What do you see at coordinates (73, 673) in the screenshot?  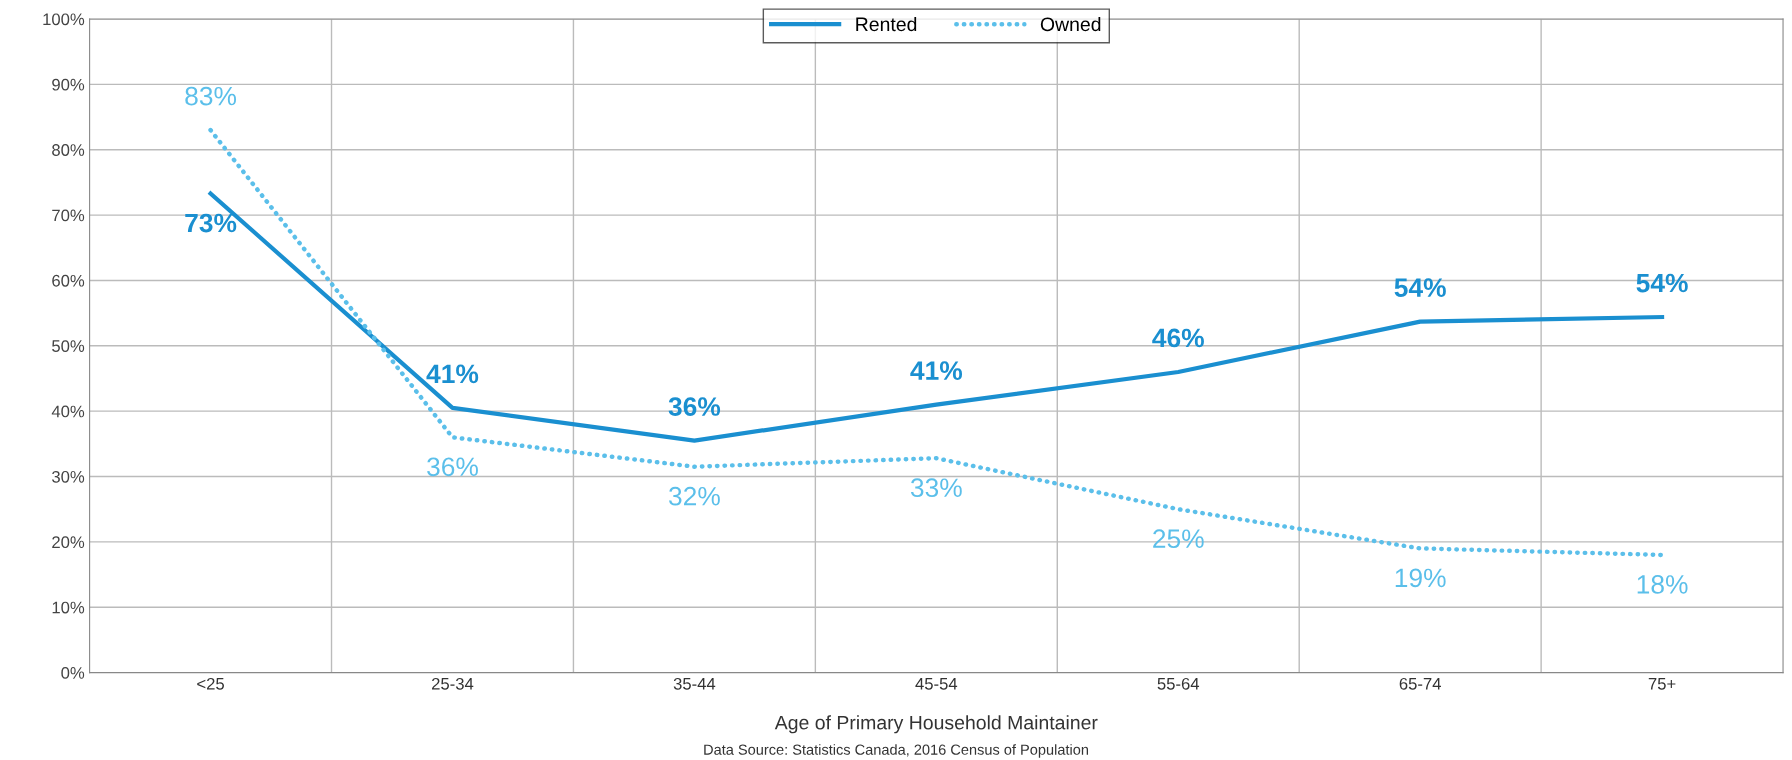 I see `y-tick-label: 0%` at bounding box center [73, 673].